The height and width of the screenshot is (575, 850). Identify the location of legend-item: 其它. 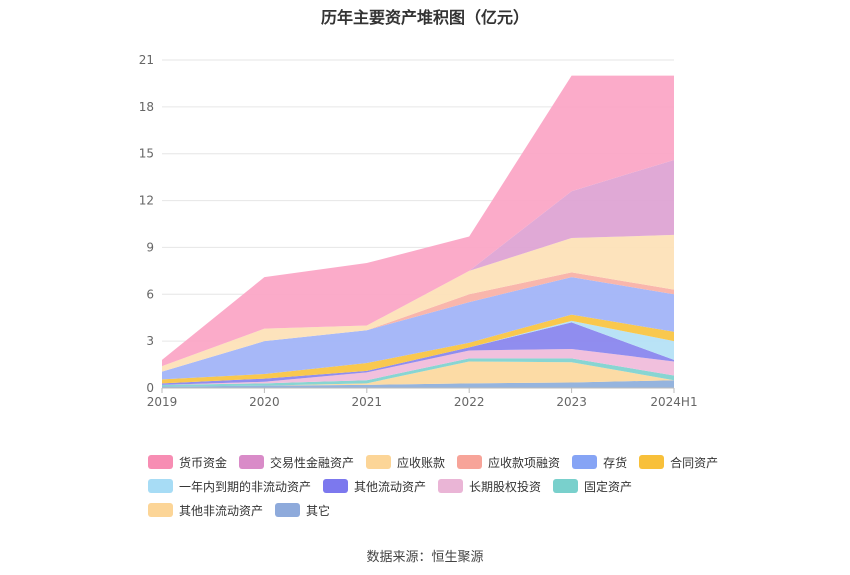
(302, 510).